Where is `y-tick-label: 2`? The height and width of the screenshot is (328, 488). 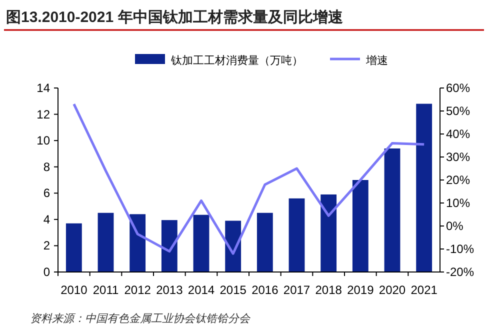 y-tick-label: 2 is located at coordinates (46, 245).